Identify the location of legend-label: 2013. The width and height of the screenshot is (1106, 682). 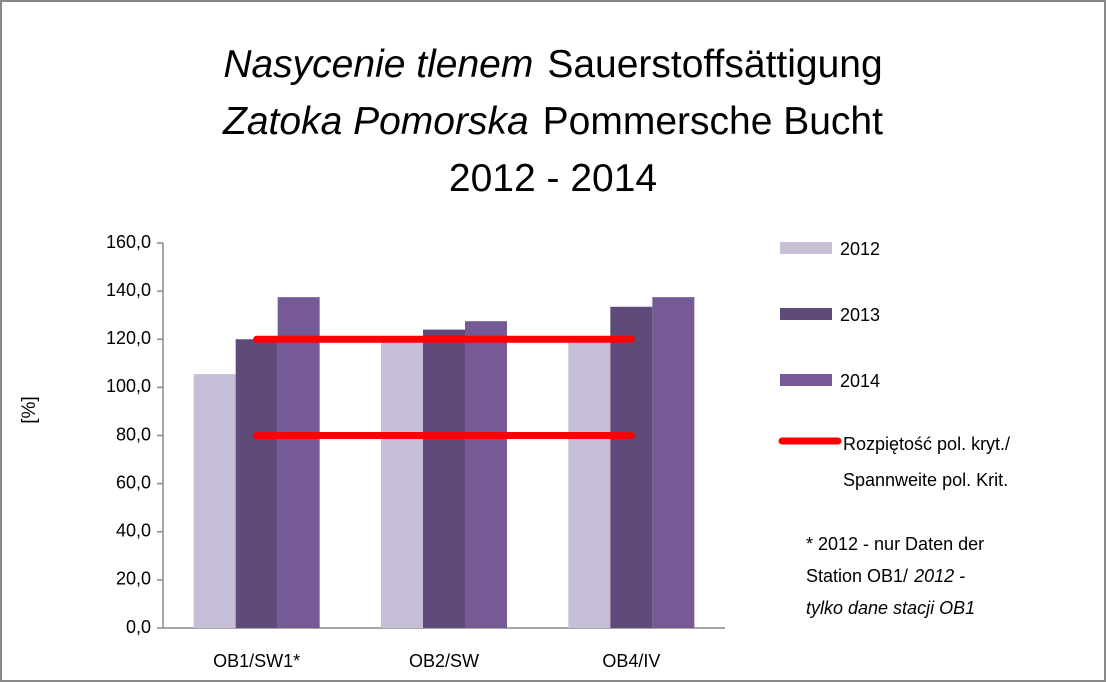
(860, 315).